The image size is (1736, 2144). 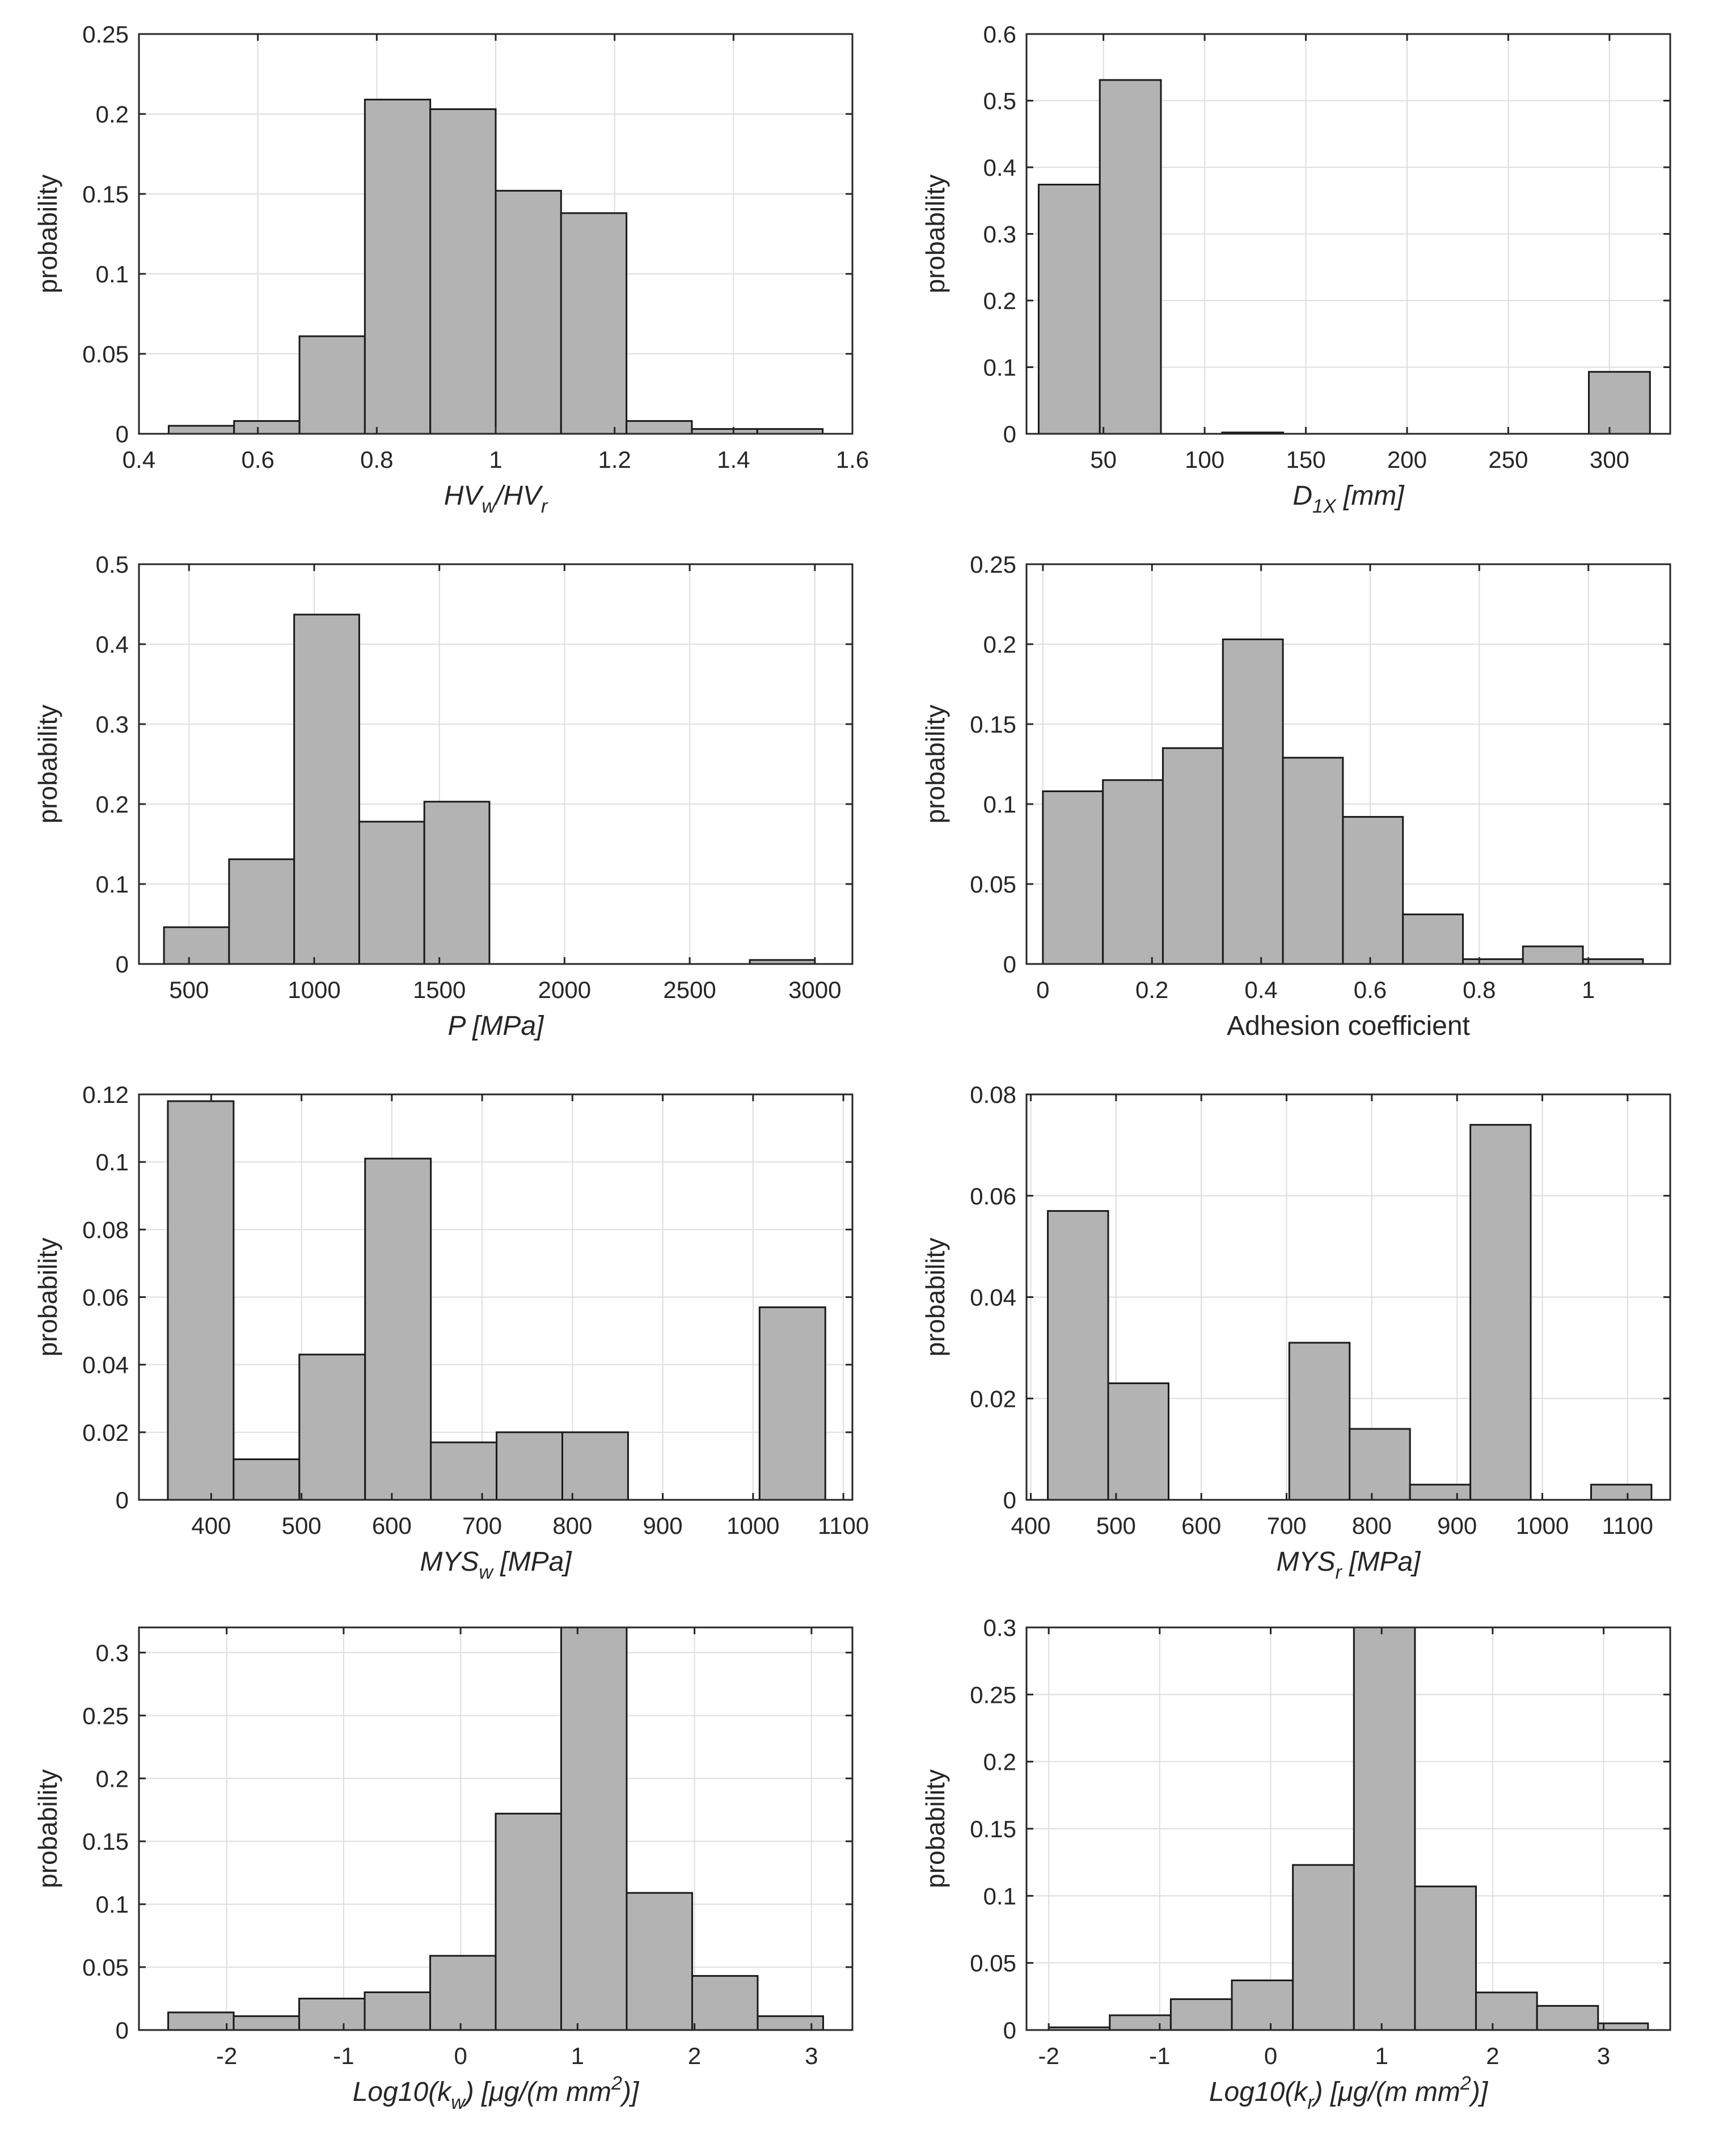 What do you see at coordinates (852, 459) in the screenshot?
I see `x-tick-label: 1.6` at bounding box center [852, 459].